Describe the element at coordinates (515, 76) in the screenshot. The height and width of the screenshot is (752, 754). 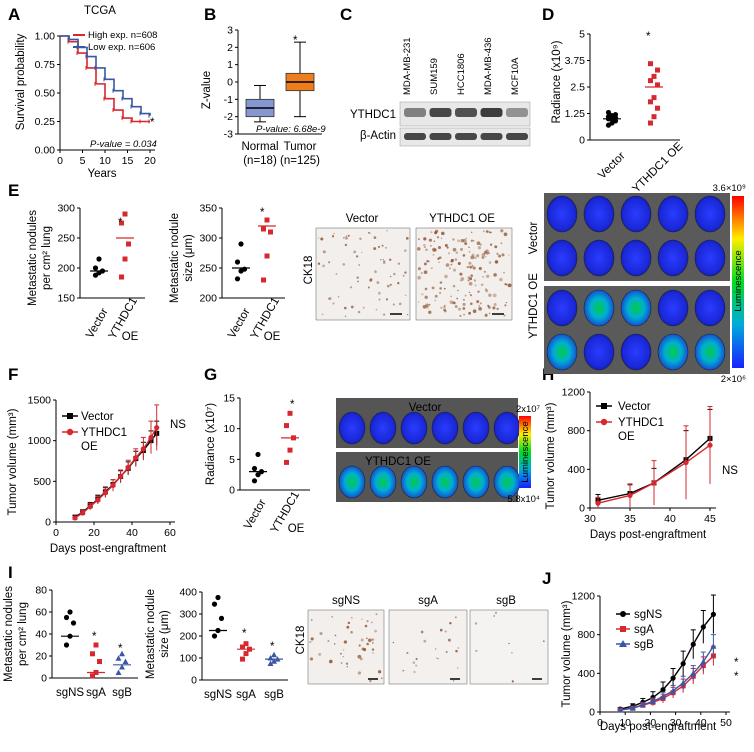
I see `panel-c-lane-5: MCF10A` at that location.